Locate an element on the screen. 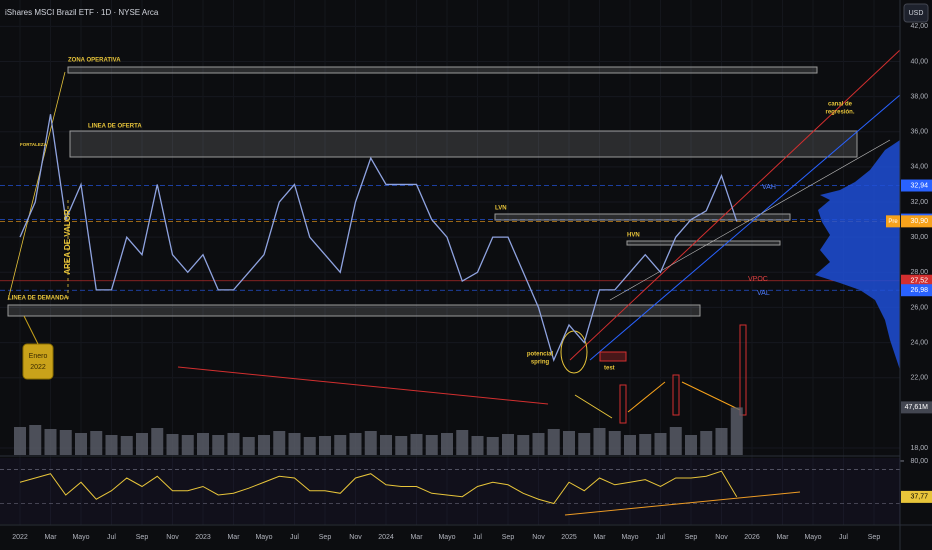 The image size is (932, 550). pre-box is located at coordinates (893, 221).